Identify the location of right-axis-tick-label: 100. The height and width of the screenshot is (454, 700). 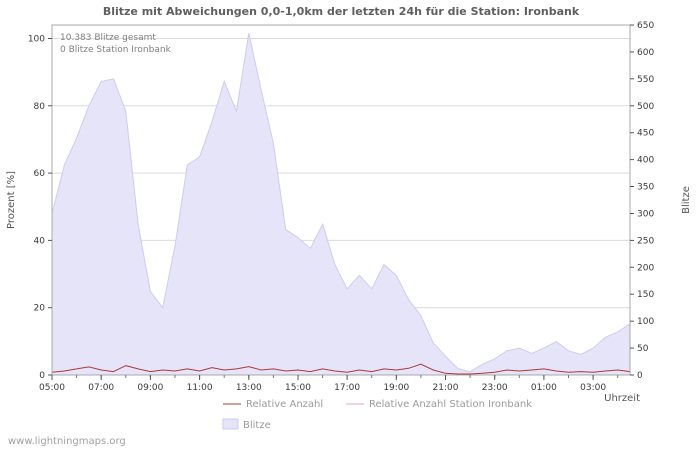
(645, 322).